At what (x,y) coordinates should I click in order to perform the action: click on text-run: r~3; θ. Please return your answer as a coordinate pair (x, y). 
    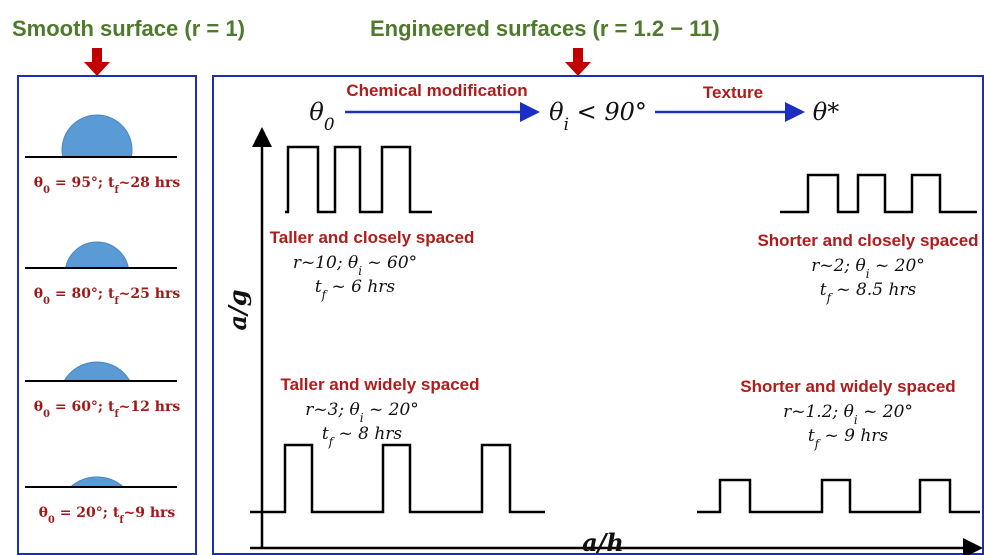
    Looking at the image, I should click on (332, 410).